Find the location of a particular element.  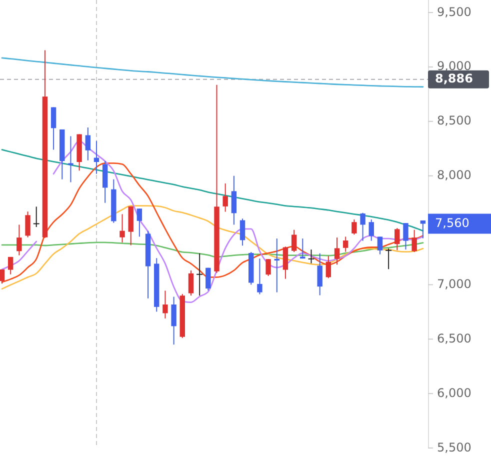

y-tick-label: 5,500 is located at coordinates (454, 447).